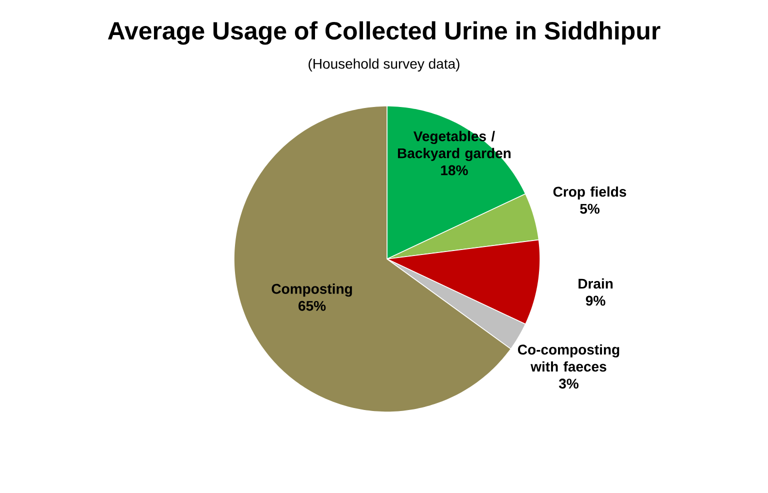 The height and width of the screenshot is (493, 768). I want to click on slice-label: Composting, so click(312, 290).